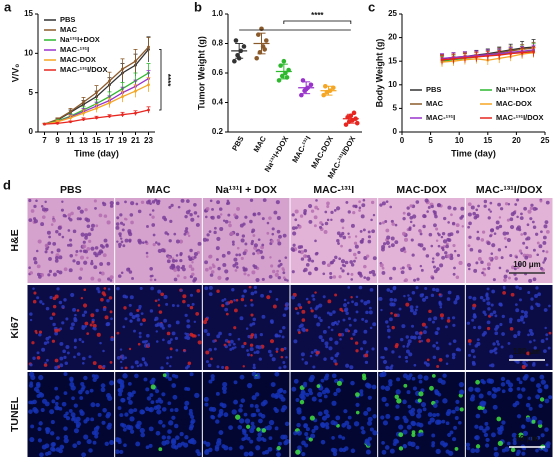 This screenshot has height=462, width=554. I want to click on legend-label: PBS, so click(67, 19).